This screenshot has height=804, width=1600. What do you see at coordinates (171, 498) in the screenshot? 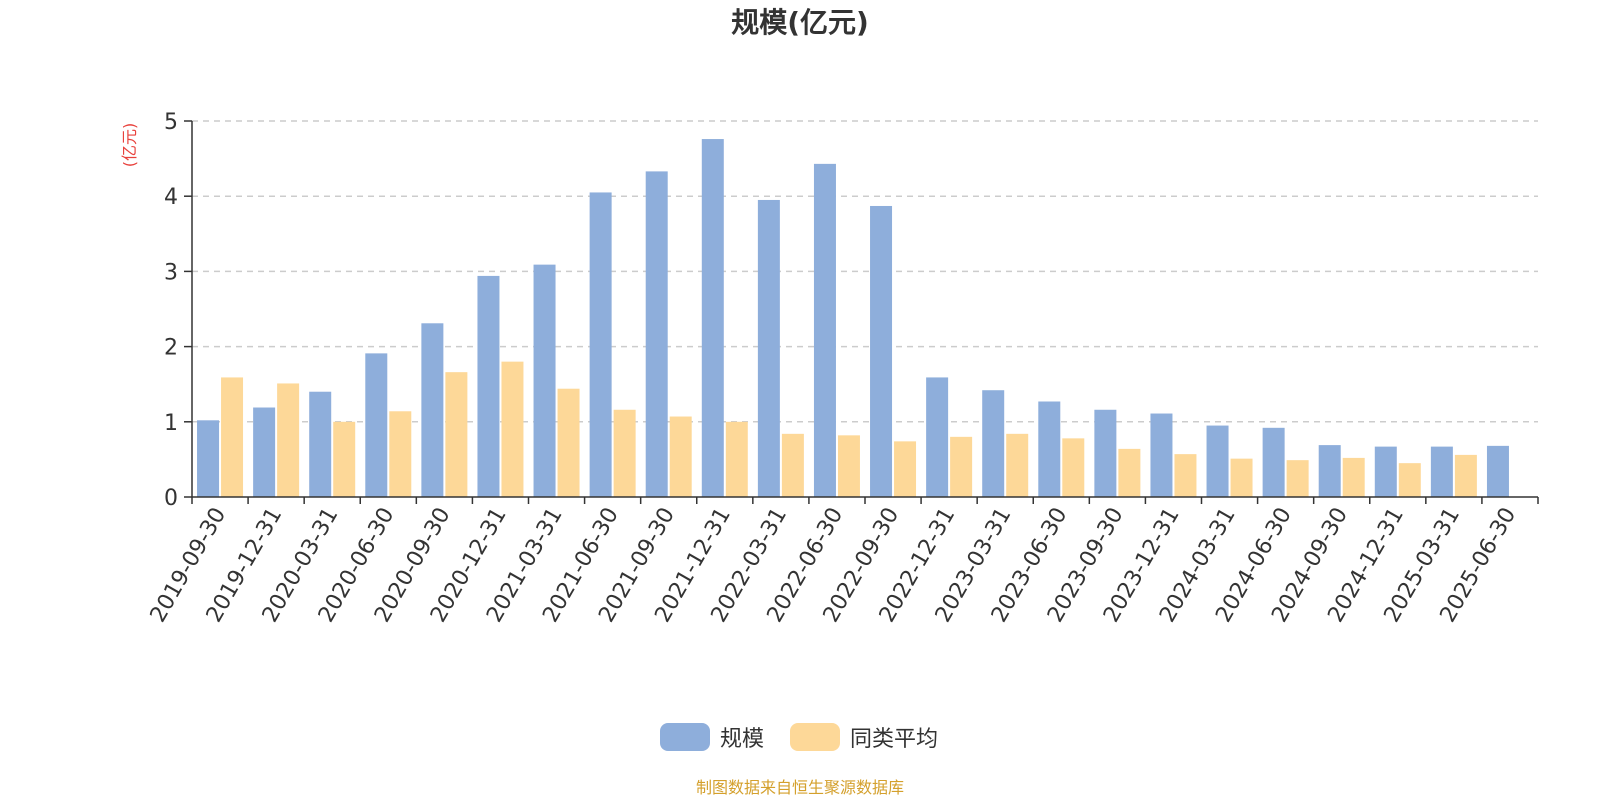
I see `y-tick-label: 0` at bounding box center [171, 498].